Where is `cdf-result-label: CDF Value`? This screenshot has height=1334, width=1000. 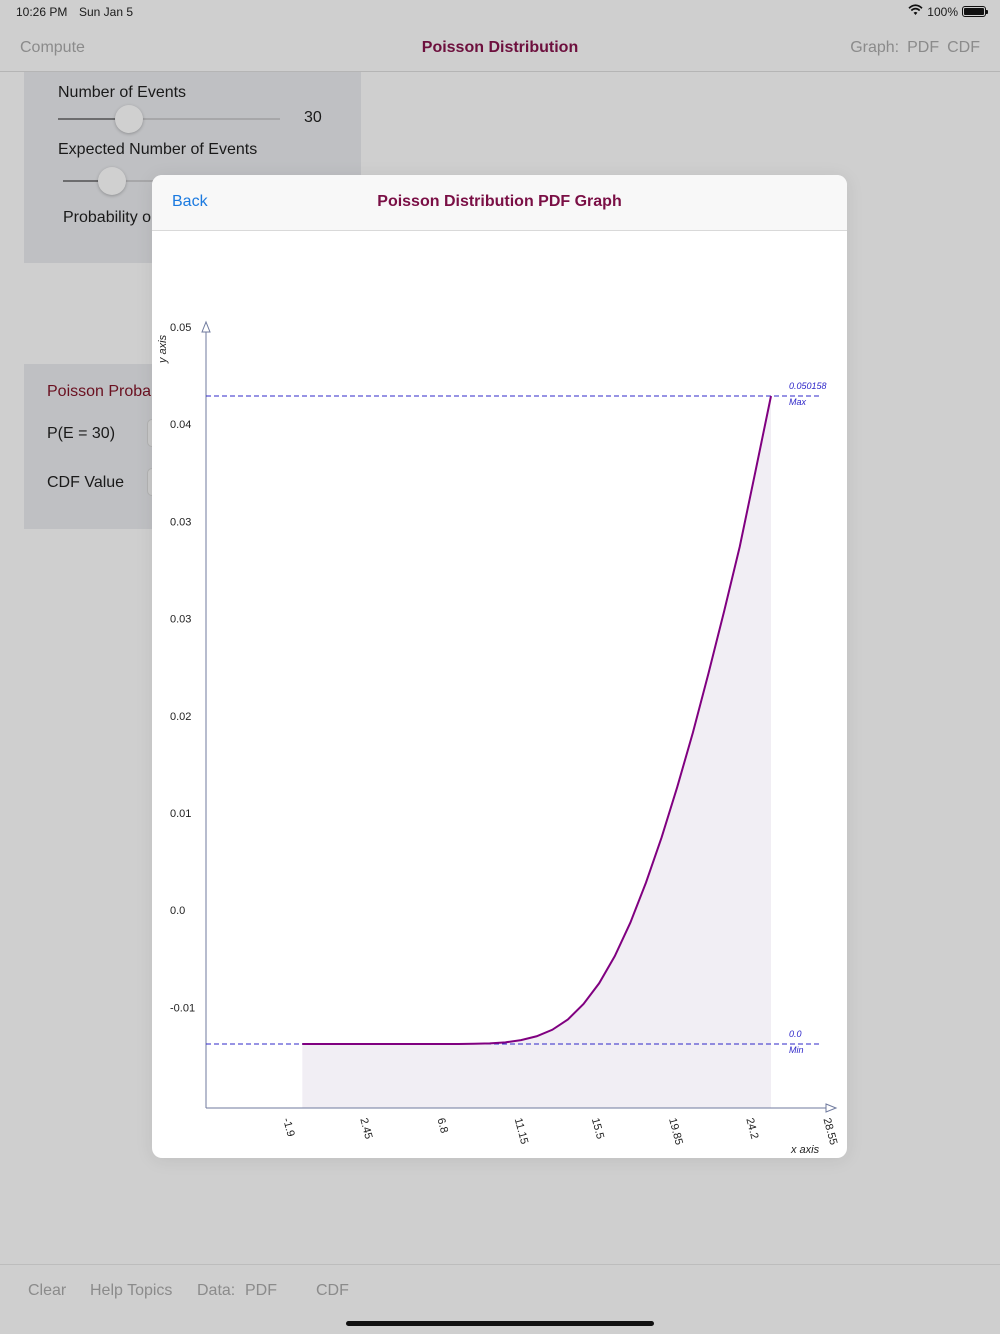
cdf-result-label: CDF Value is located at coordinates (86, 482).